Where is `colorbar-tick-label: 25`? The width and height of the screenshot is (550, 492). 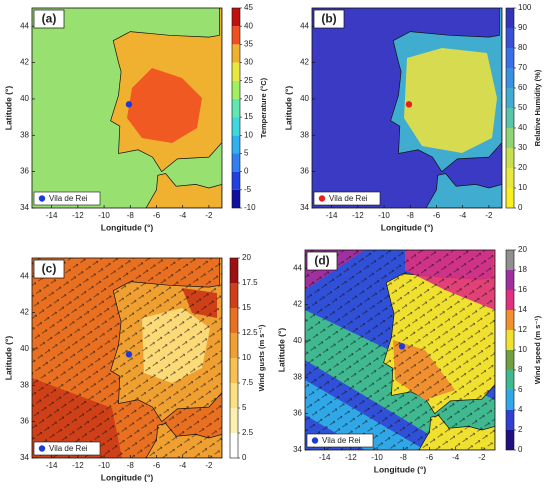 colorbar-tick-label: 25 is located at coordinates (248, 80).